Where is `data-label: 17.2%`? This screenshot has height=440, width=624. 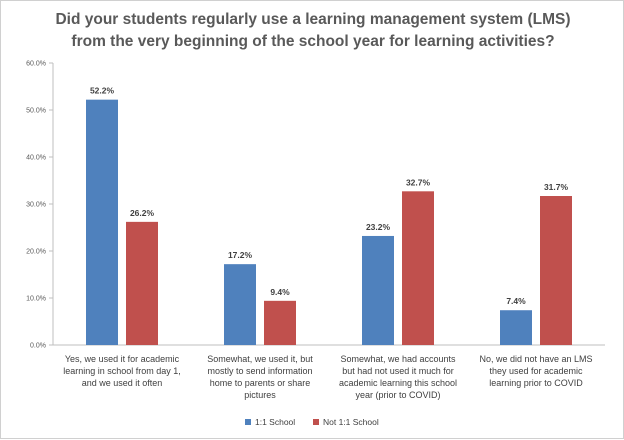
data-label: 17.2% is located at coordinates (240, 255).